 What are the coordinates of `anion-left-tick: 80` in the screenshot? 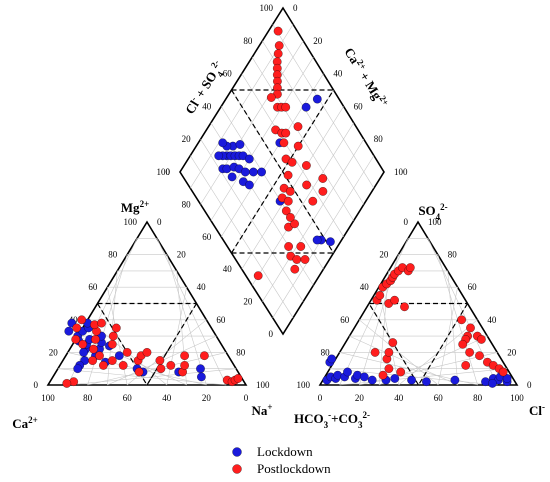 It's located at (326, 352).